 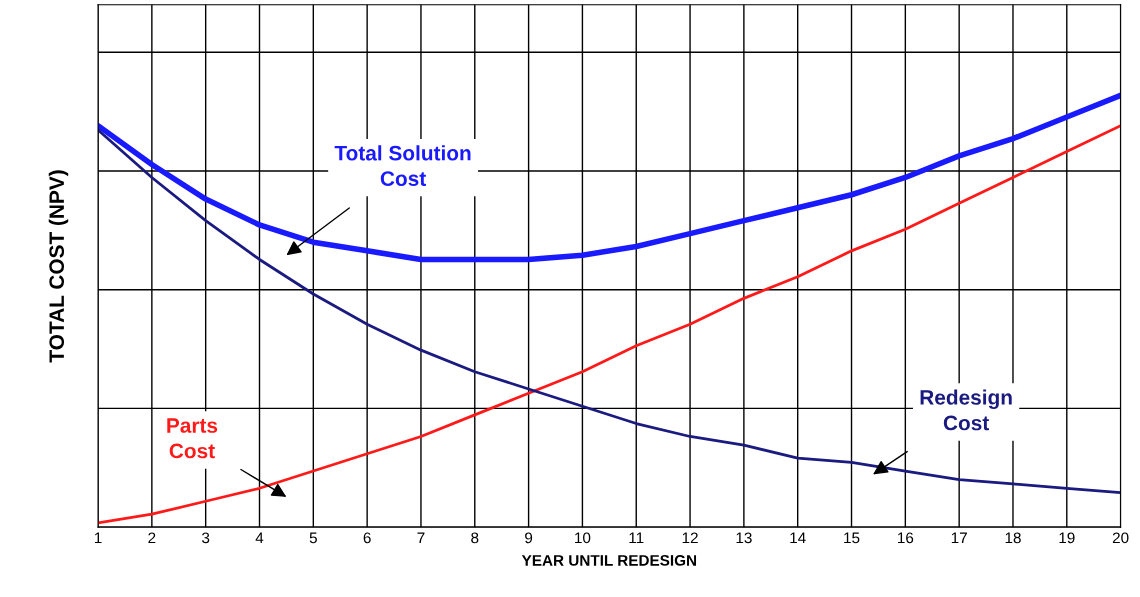 What do you see at coordinates (475, 538) in the screenshot?
I see `x-tick-label: 8` at bounding box center [475, 538].